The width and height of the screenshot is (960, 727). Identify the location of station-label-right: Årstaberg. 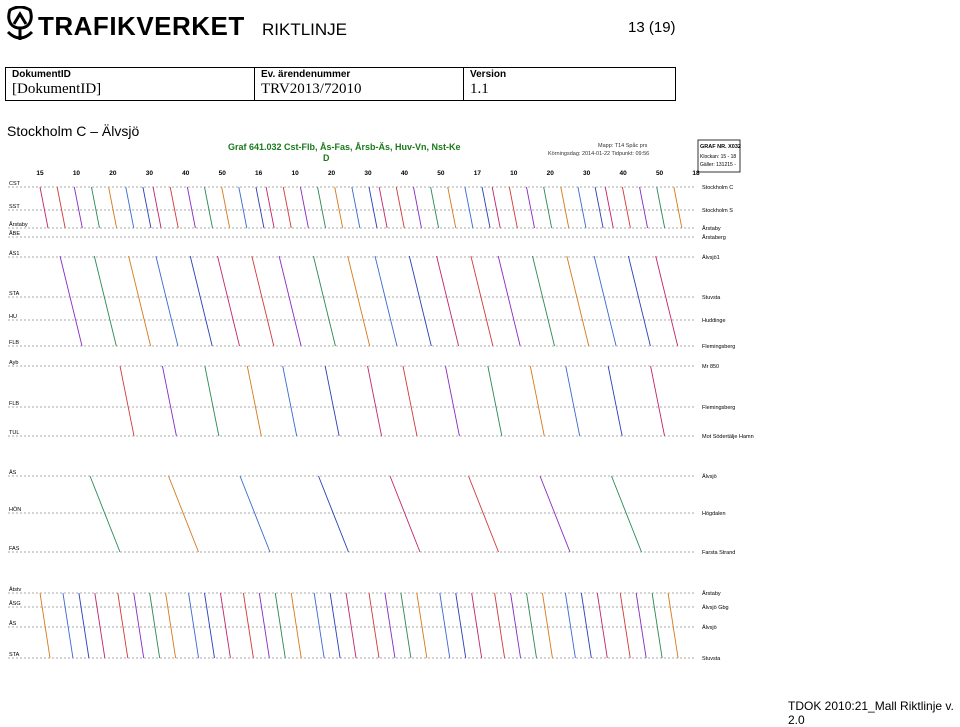
(714, 237).